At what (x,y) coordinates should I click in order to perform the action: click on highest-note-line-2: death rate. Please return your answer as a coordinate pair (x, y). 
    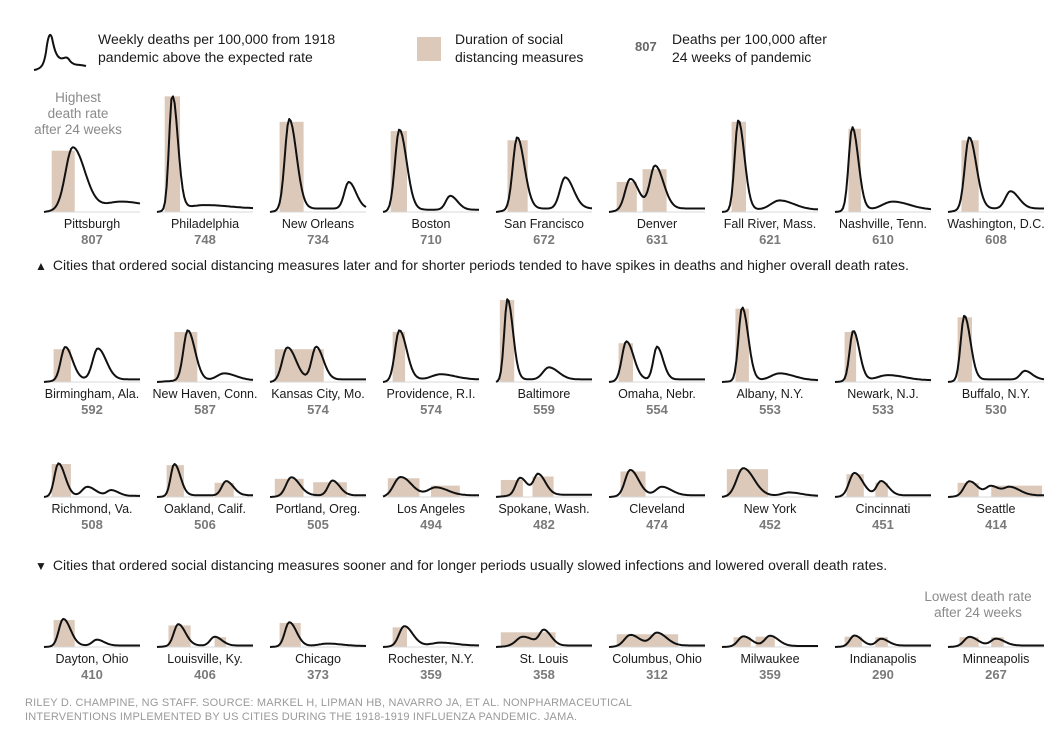
    Looking at the image, I should click on (78, 113).